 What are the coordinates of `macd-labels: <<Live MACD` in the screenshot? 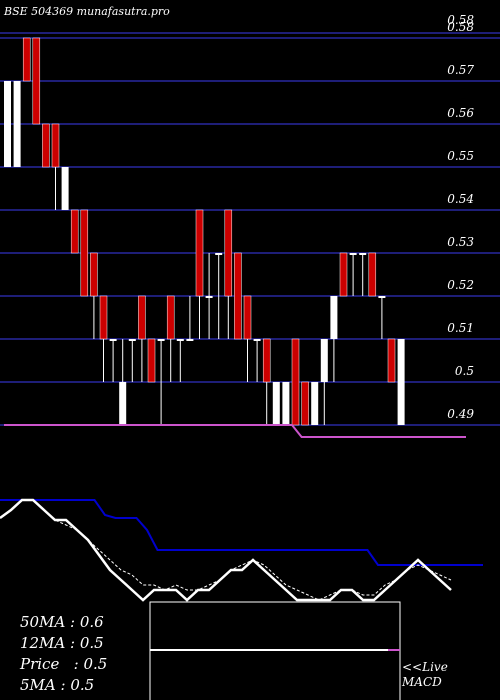 It's located at (425, 675).